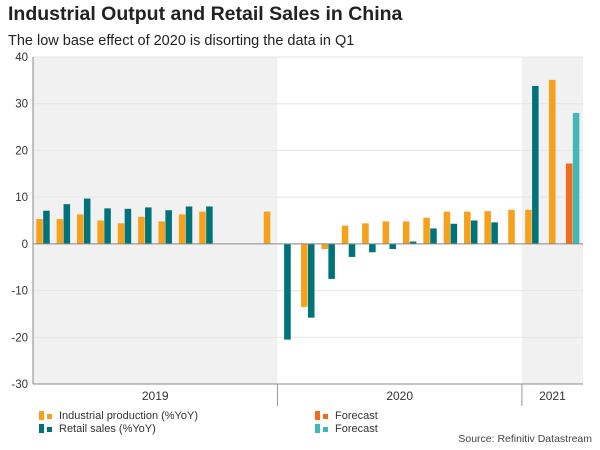 This screenshot has height=450, width=600. Describe the element at coordinates (155, 396) in the screenshot. I see `x-period-label: 2019` at that location.